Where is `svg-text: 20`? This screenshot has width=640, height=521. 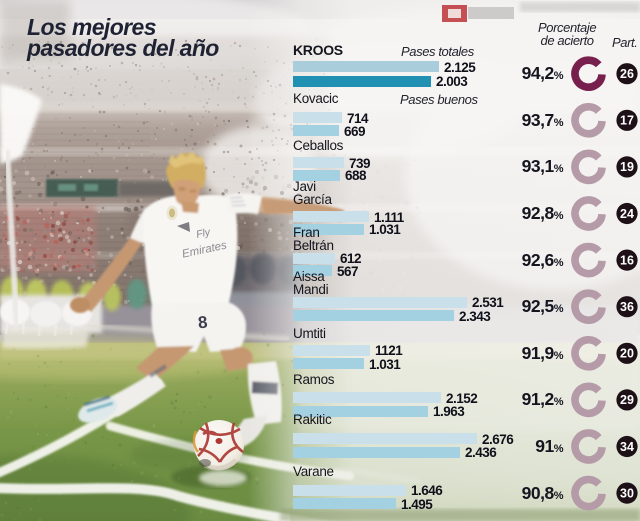
svg-text: 20 is located at coordinates (627, 354).